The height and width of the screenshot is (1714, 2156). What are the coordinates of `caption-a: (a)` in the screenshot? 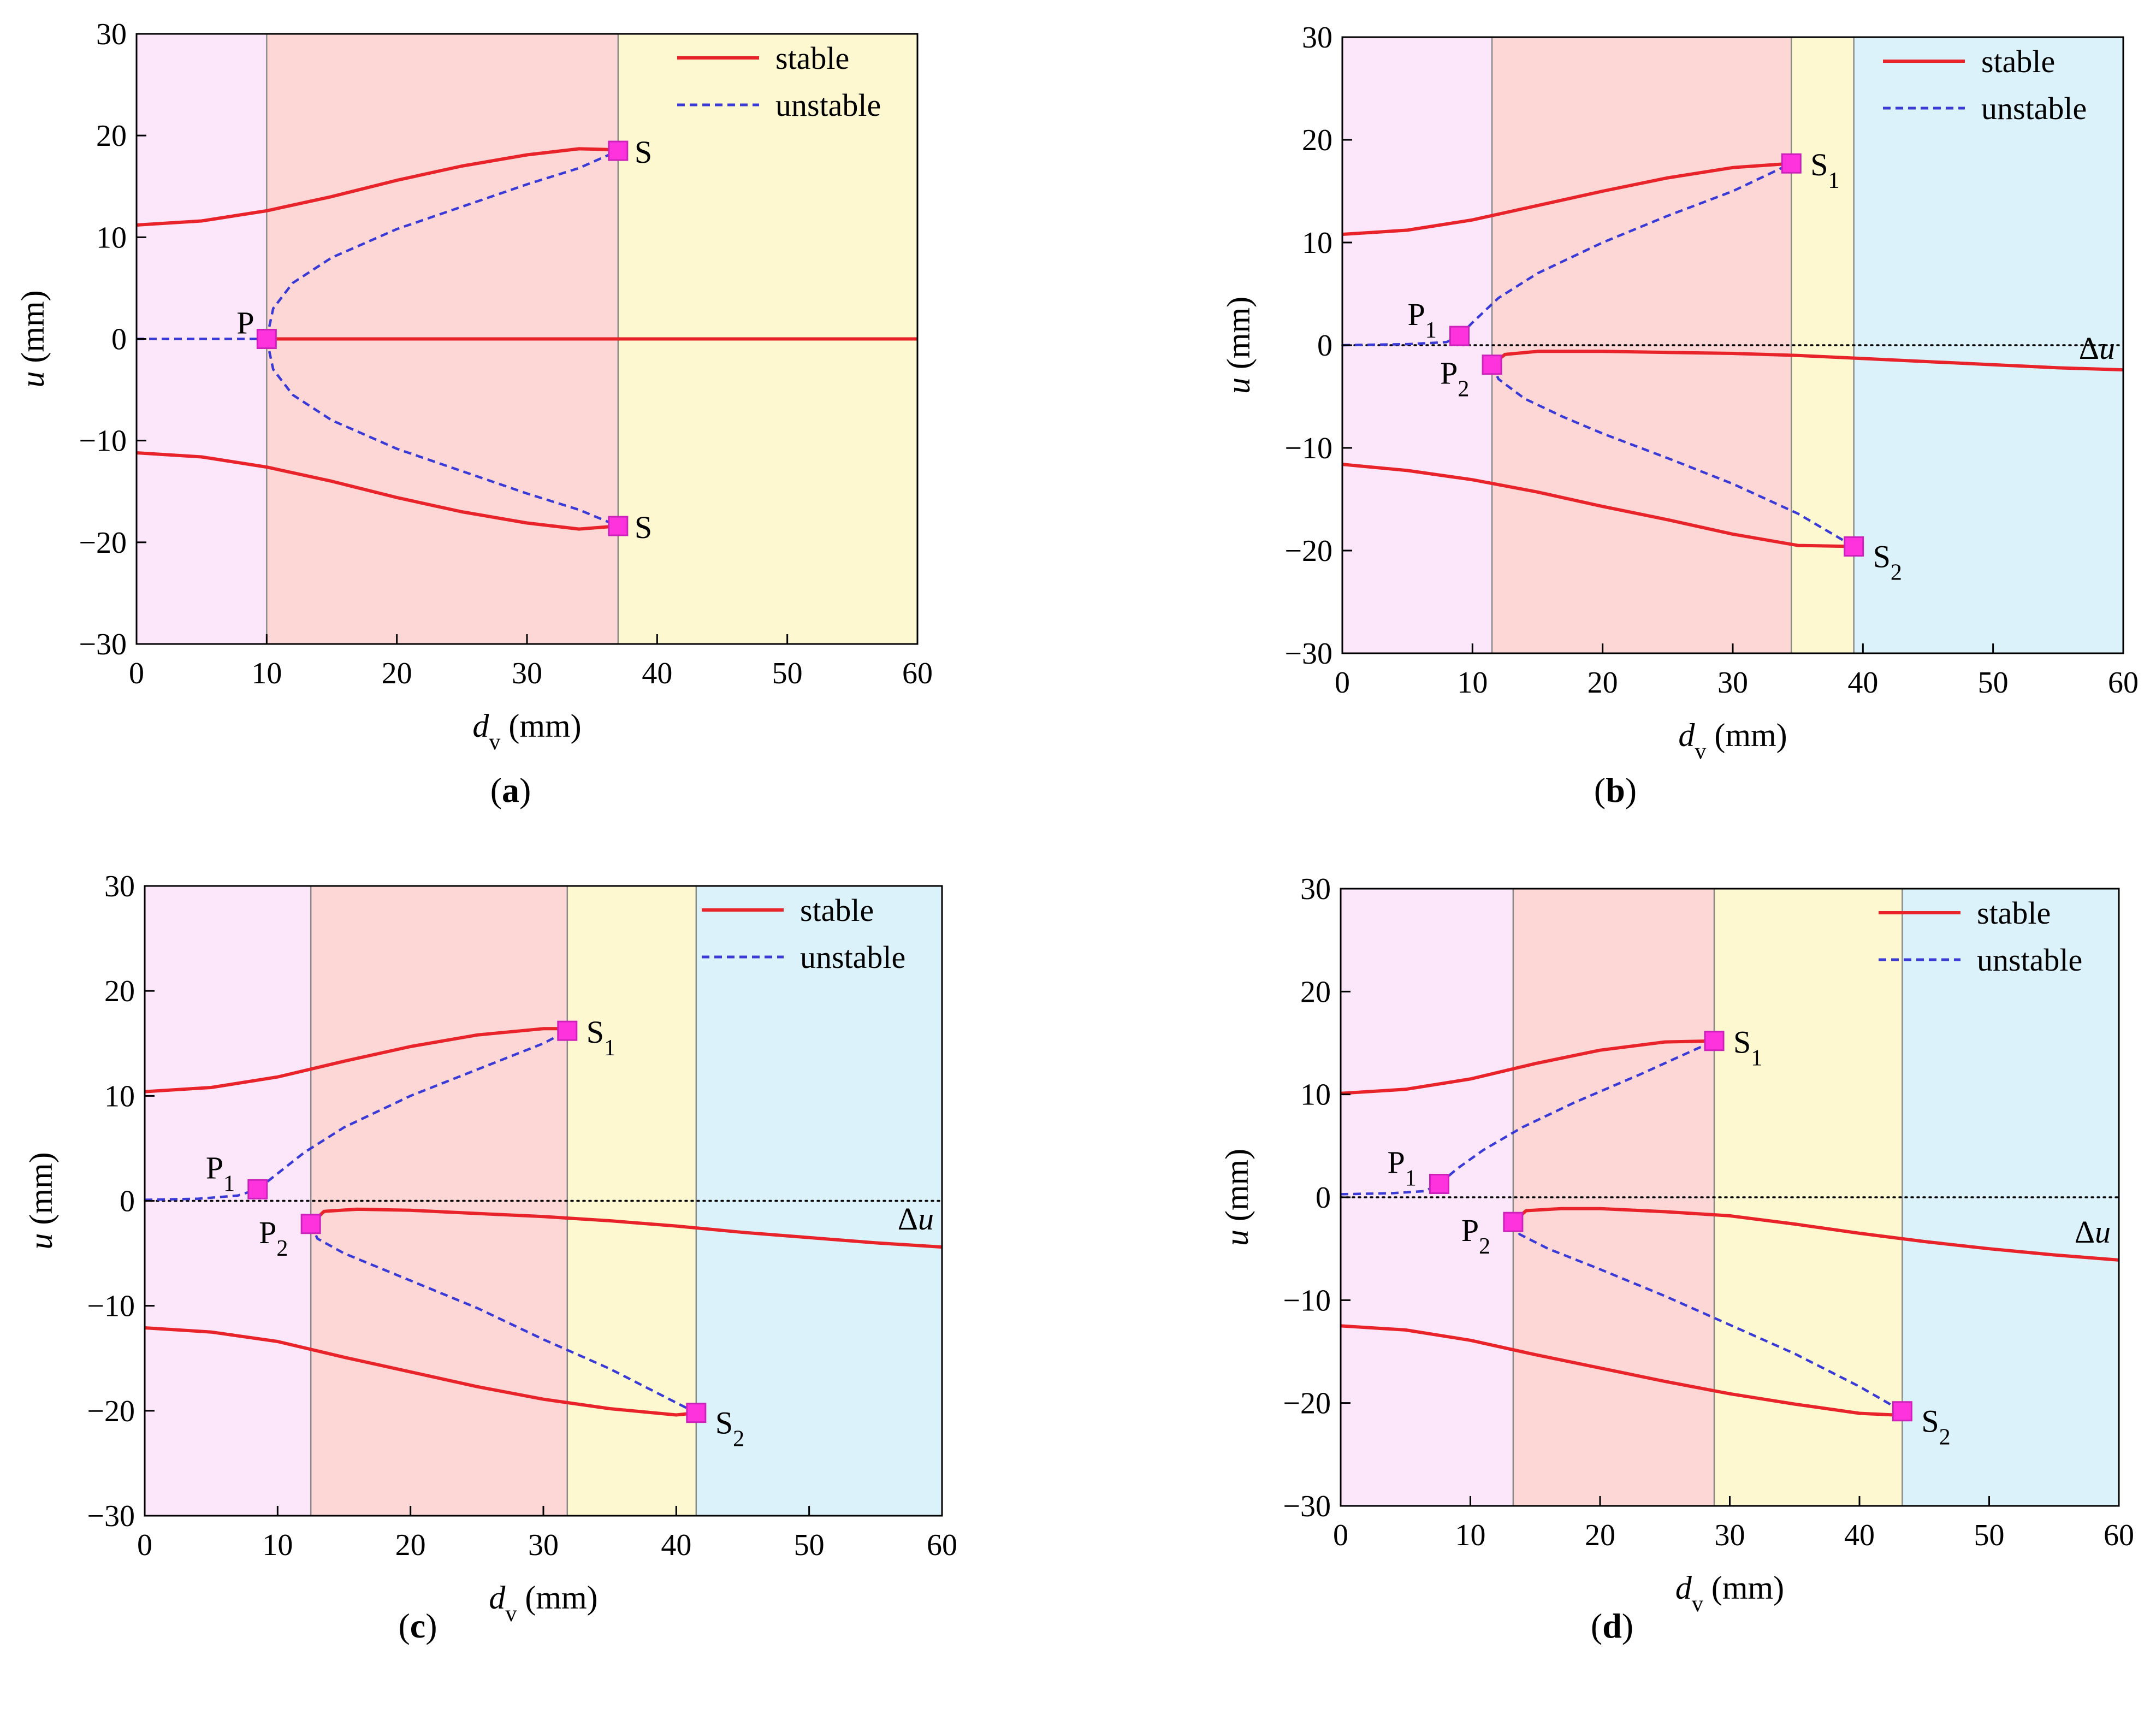 It's located at (511, 790).